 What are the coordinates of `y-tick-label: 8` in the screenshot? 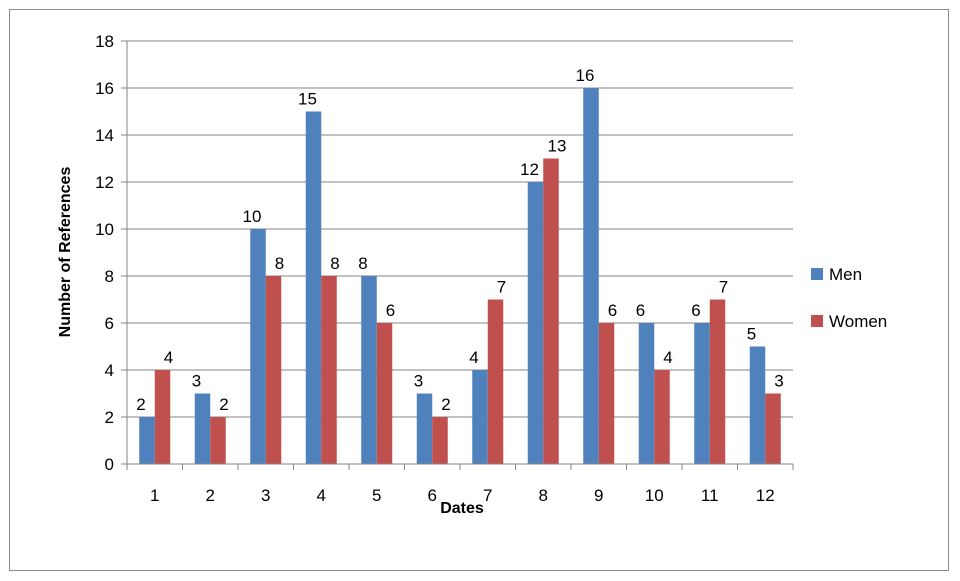 It's located at (109, 276).